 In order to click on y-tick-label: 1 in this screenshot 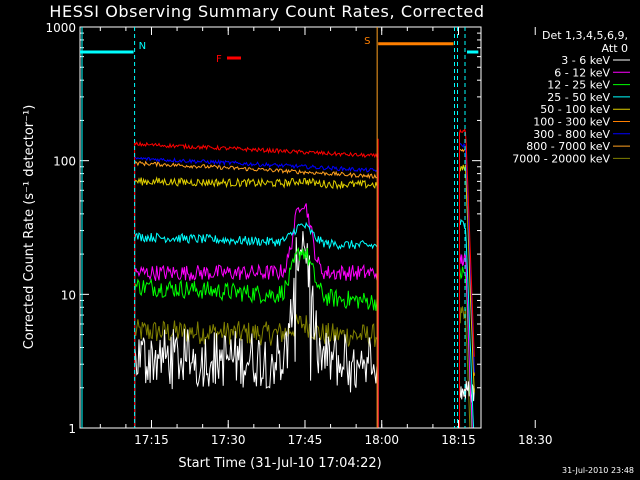, I will do `click(72, 429)`.